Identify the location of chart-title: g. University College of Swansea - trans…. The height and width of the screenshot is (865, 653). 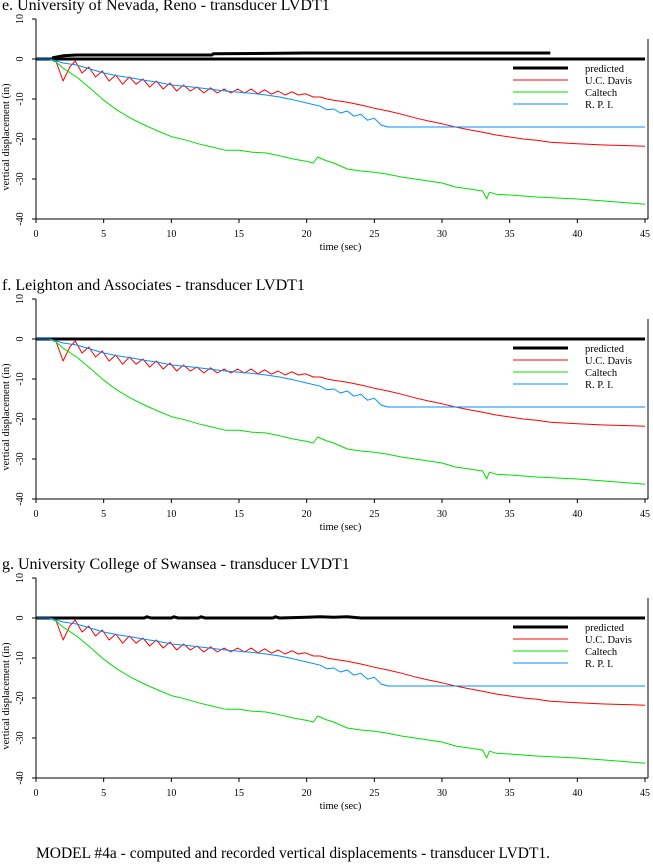
(176, 564).